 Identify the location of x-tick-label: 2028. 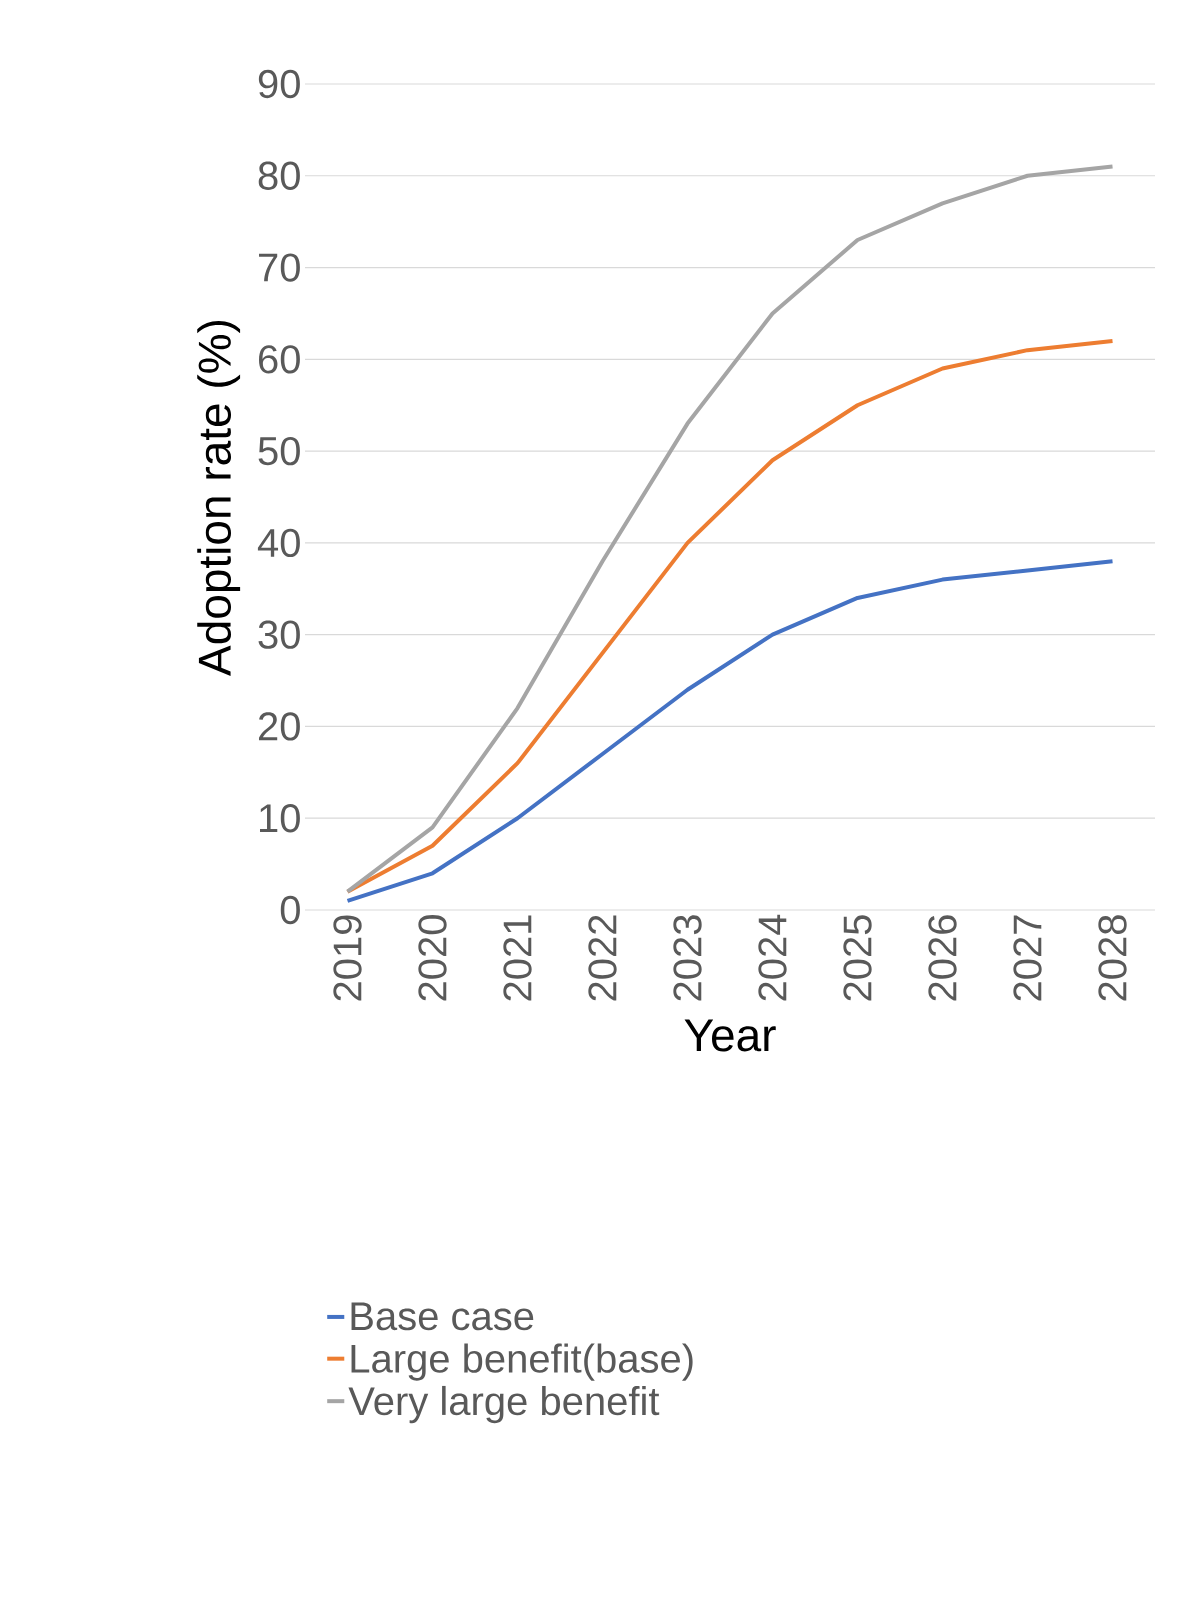
(1112, 958).